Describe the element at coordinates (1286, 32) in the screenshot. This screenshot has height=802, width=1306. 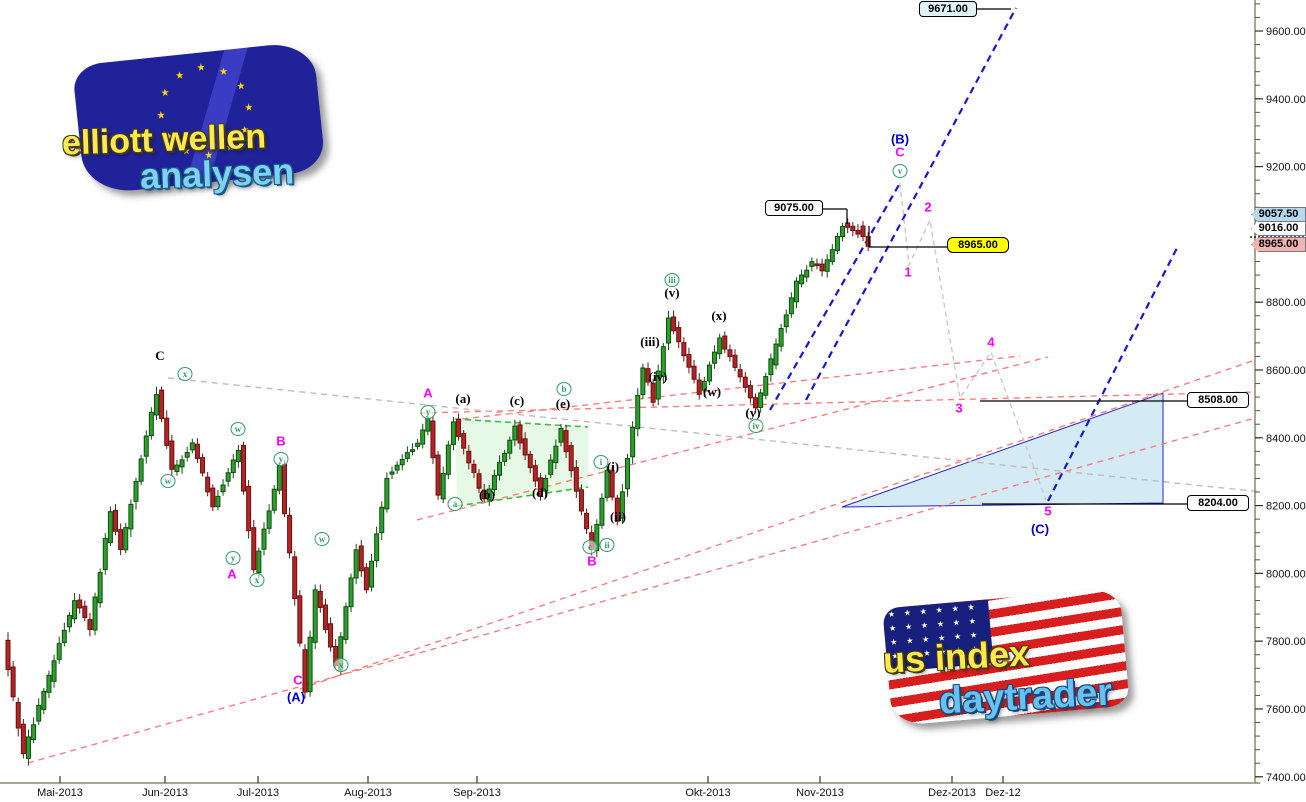
I see `svg-text: 9600.00` at that location.